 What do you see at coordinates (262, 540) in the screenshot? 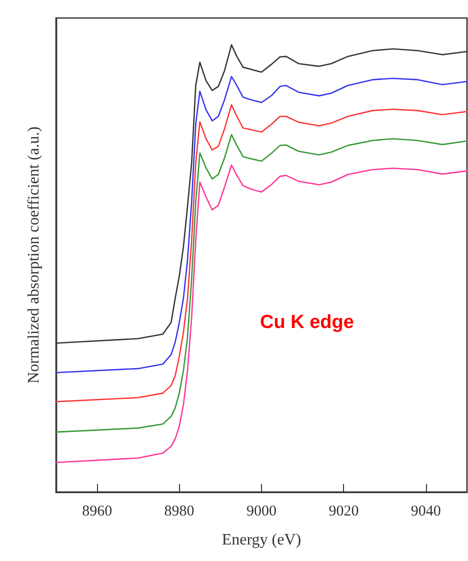
I see `x-axis-title: Energy (eV)` at bounding box center [262, 540].